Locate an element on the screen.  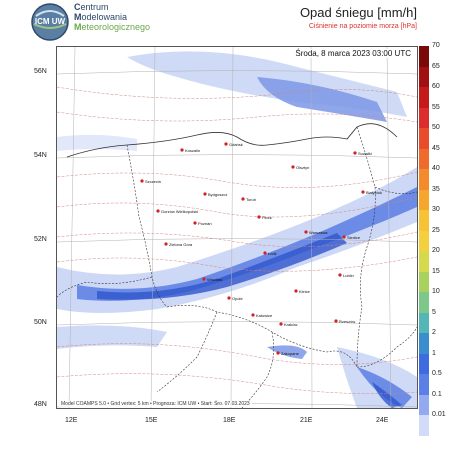
colorbar-label: 0.1 is located at coordinates (437, 394).